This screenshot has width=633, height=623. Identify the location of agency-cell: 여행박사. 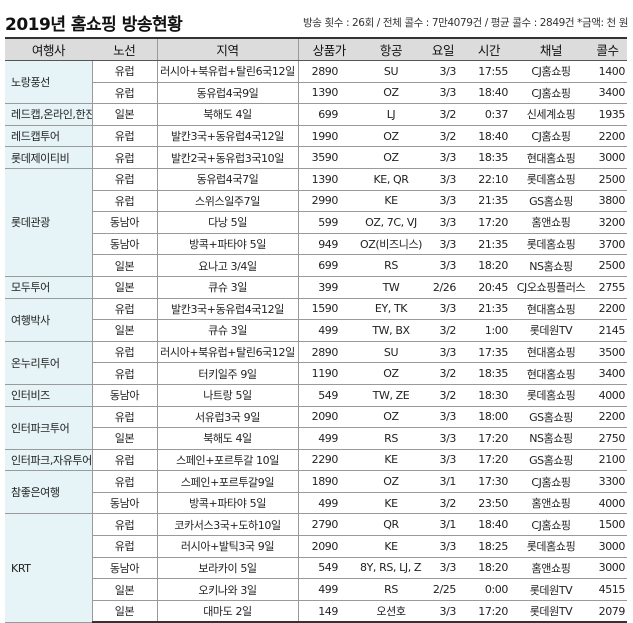
(49, 320).